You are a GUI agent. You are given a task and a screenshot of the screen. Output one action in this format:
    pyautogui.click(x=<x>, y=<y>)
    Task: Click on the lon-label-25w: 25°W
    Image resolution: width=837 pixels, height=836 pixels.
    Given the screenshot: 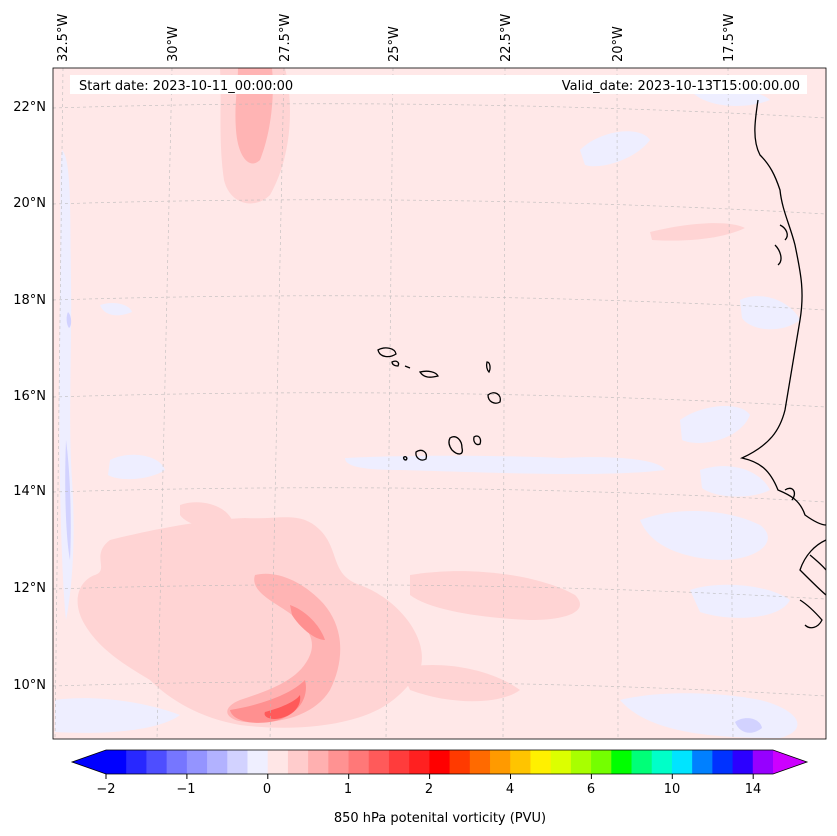 What is the action you would take?
    pyautogui.click(x=394, y=44)
    